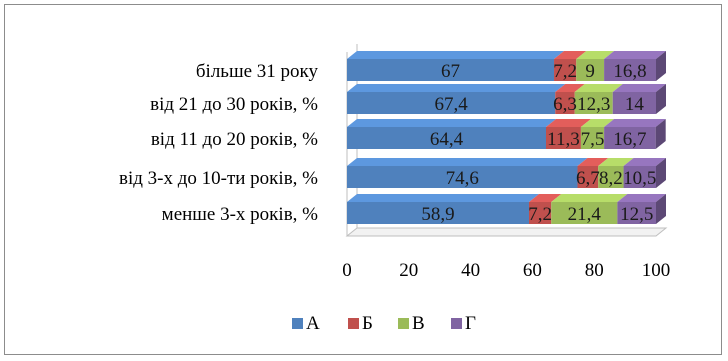 The width and height of the screenshot is (728, 361). I want to click on x-tick-label: 20, so click(408, 270).